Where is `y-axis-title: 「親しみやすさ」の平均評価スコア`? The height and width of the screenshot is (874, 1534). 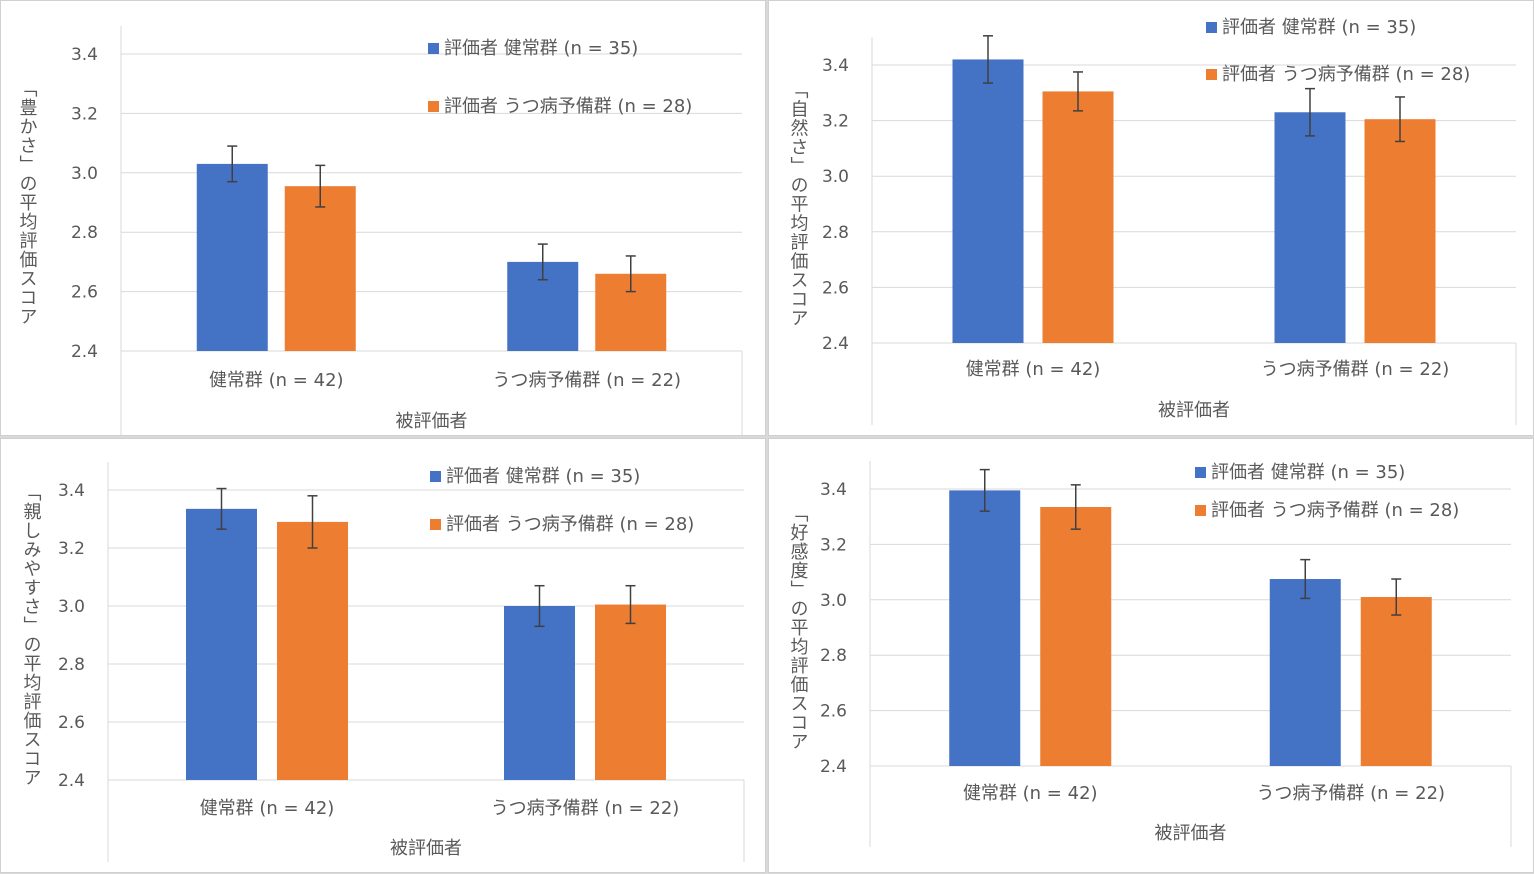
y-axis-title: 「親しみやすさ」の平均評価スコア is located at coordinates (31, 635).